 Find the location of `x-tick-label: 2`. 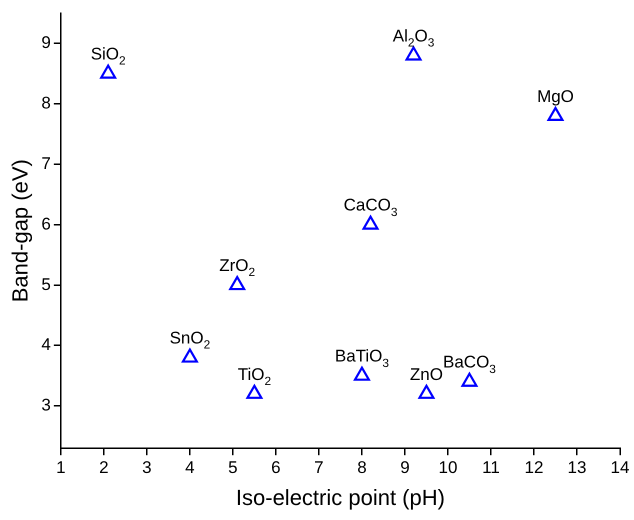

x-tick-label: 2 is located at coordinates (104, 468).